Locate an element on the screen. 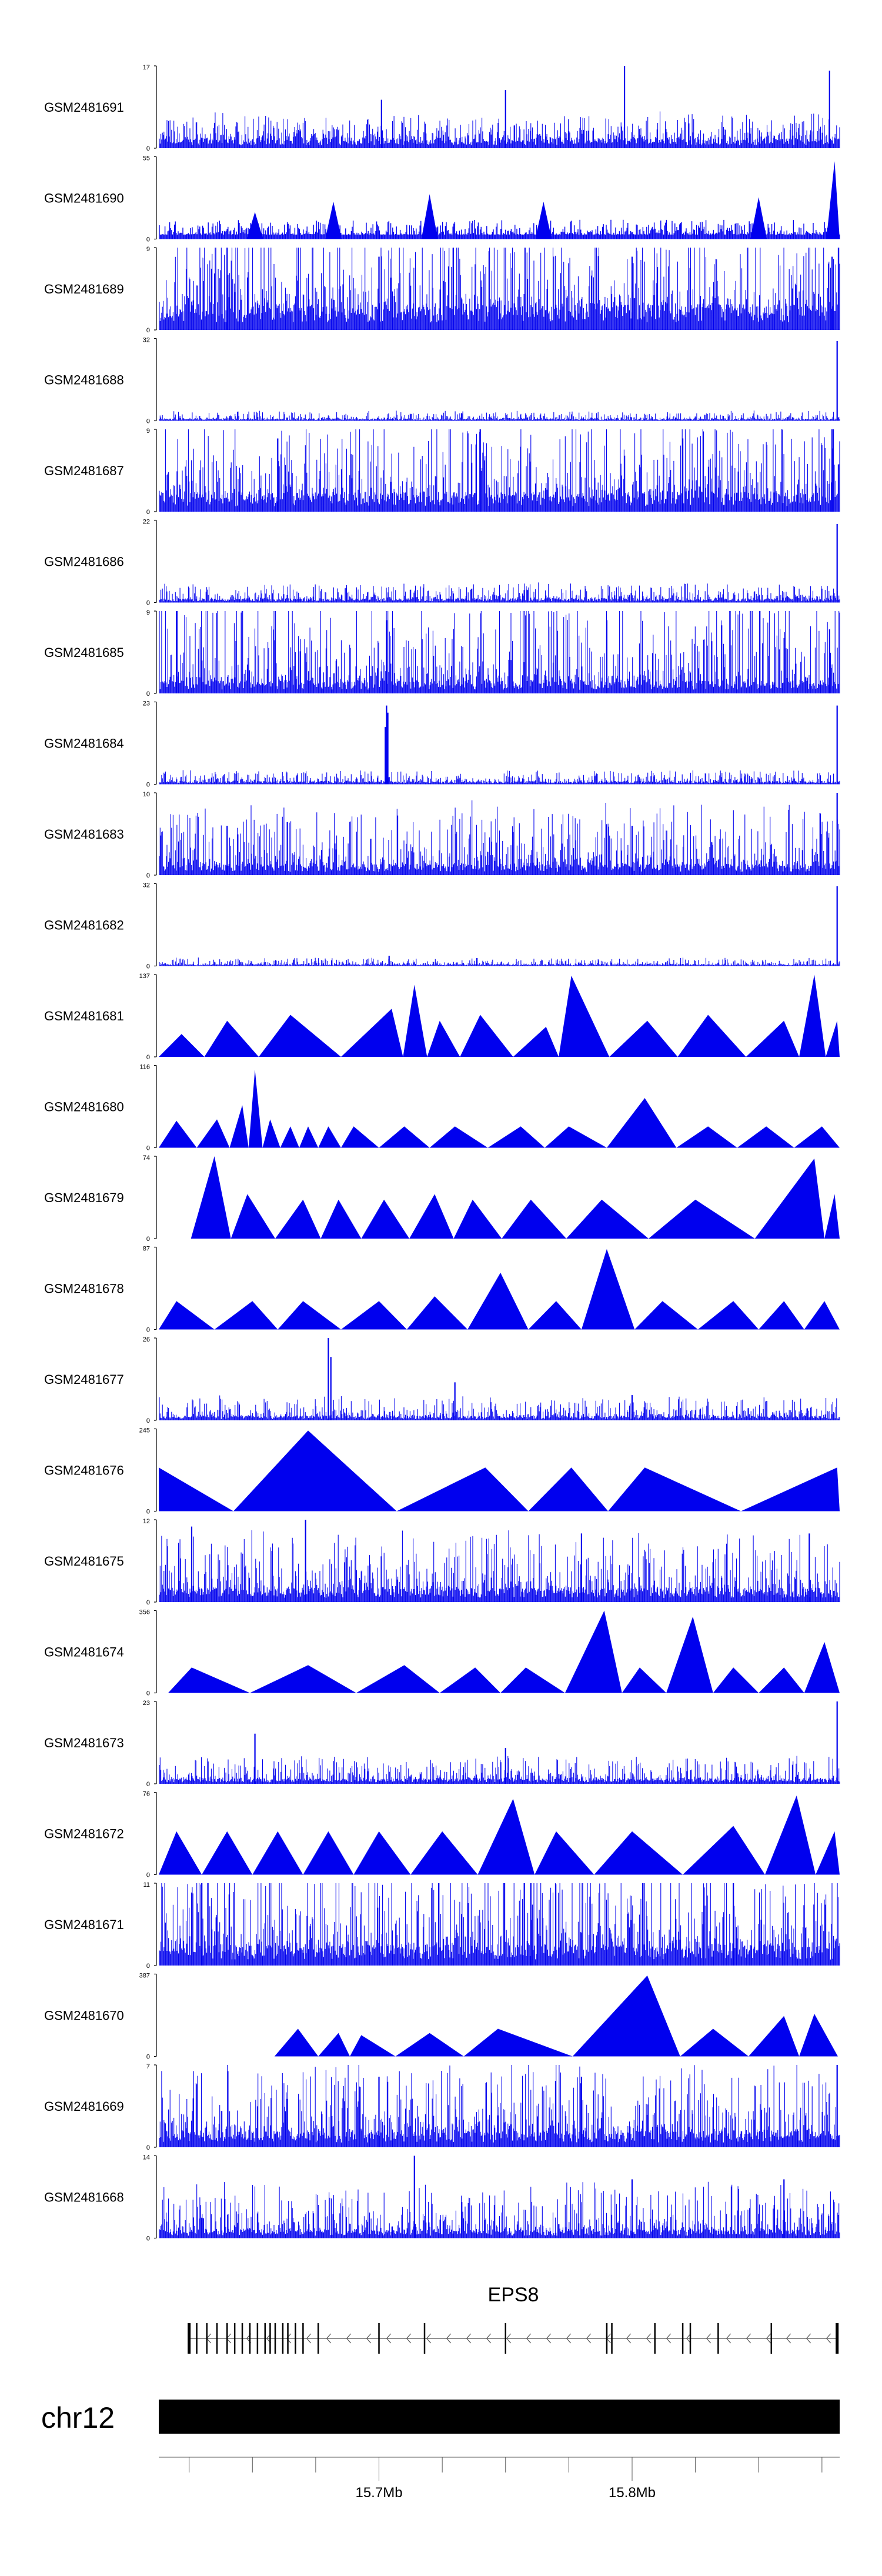  gene-name-label: EPS8 is located at coordinates (513, 2295).